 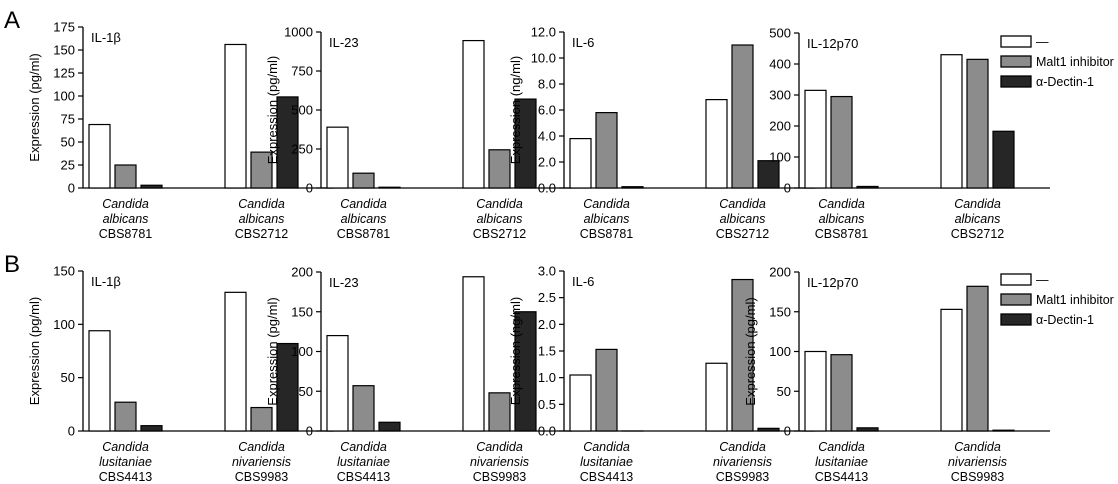 I want to click on legend-b: — Malt1 inhibitor α-Dectin-1, so click(x=1057, y=300).